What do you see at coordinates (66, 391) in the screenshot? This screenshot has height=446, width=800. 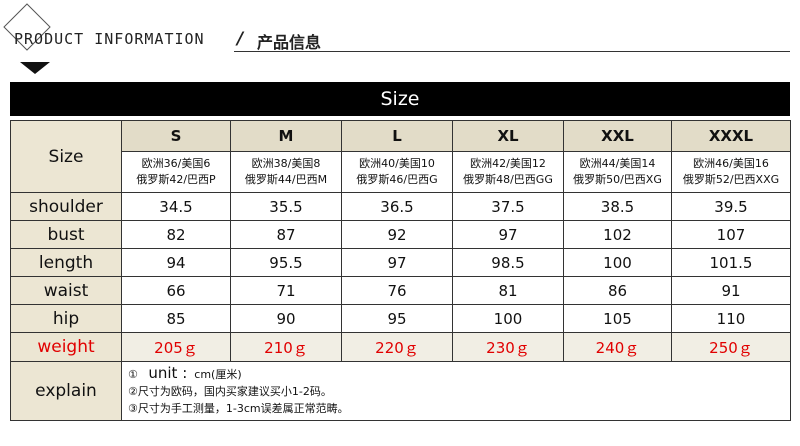 I see `explain-label: explain` at bounding box center [66, 391].